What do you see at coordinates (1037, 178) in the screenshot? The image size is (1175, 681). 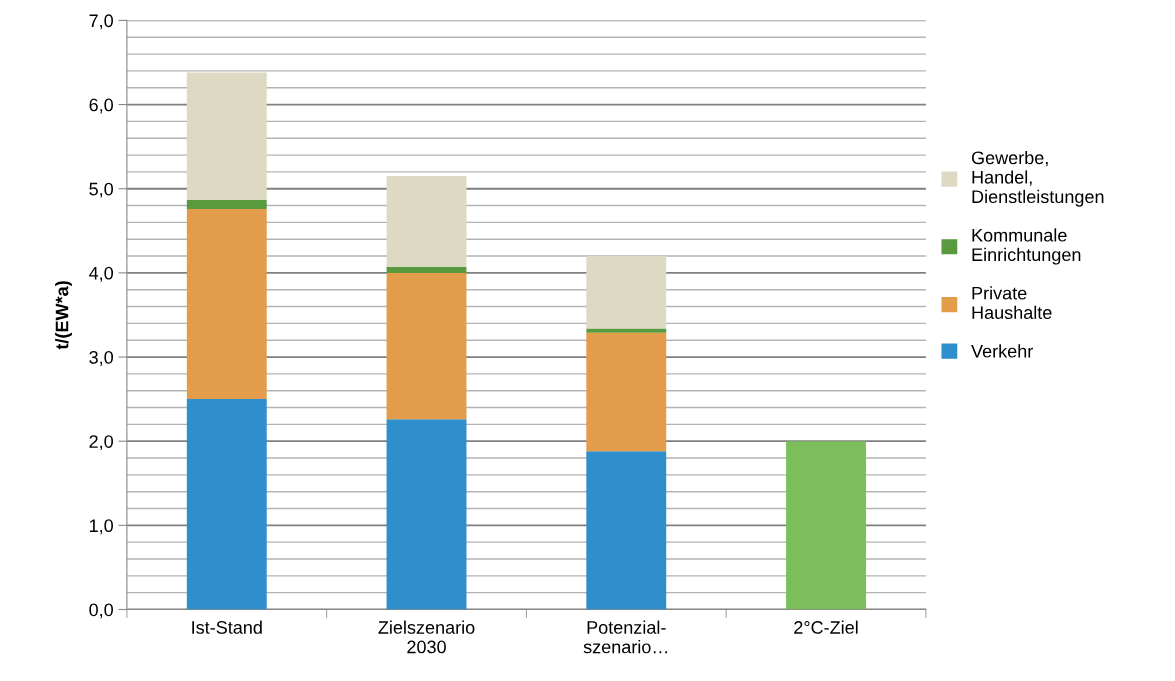 I see `legend-label: Gewerbe, Handel, Dienstleistungen` at bounding box center [1037, 178].